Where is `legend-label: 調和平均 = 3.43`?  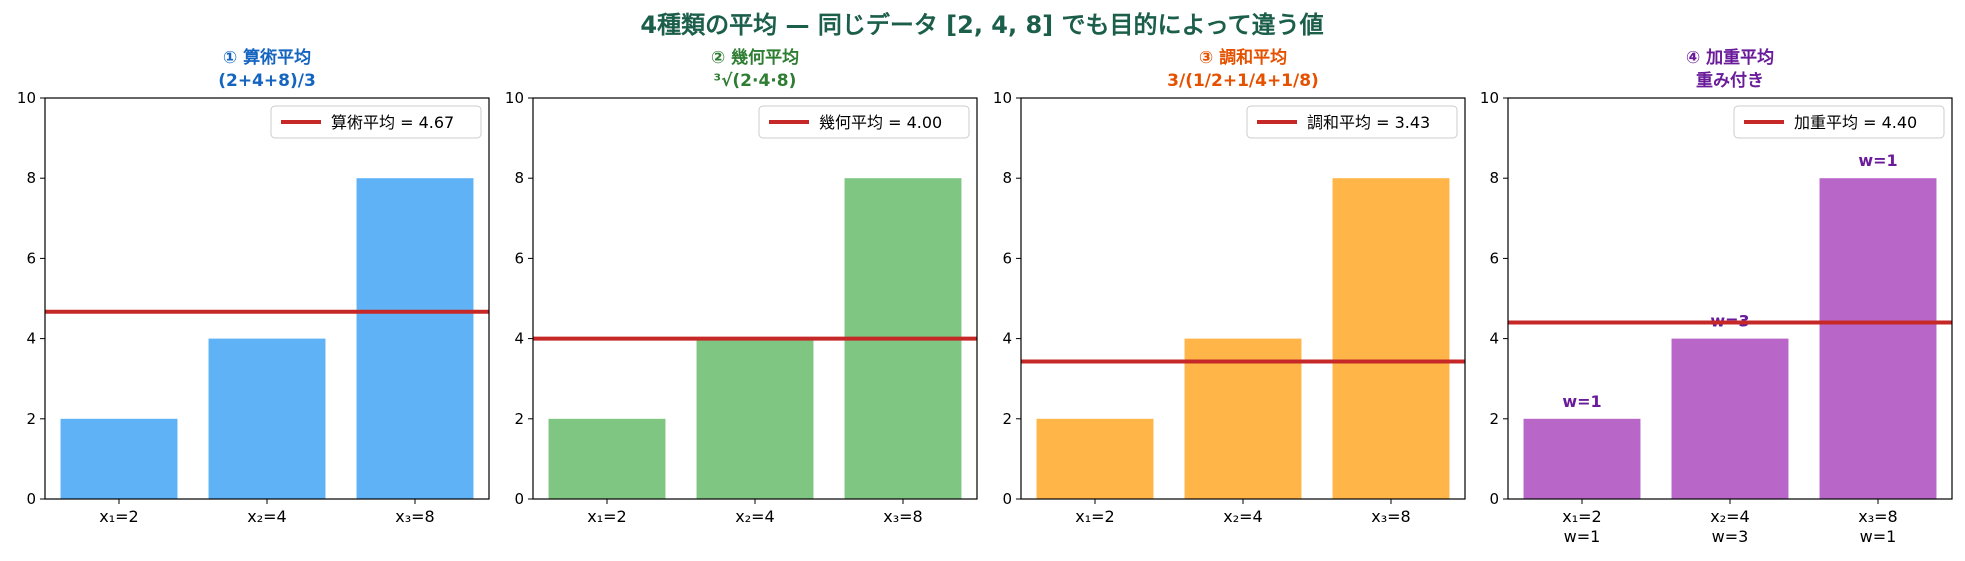 legend-label: 調和平均 = 3.43 is located at coordinates (1368, 122).